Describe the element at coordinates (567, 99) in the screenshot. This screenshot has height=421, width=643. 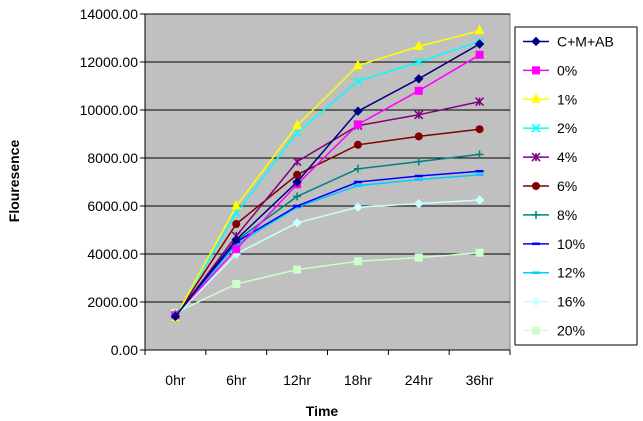
I see `legend-label: 1%` at that location.